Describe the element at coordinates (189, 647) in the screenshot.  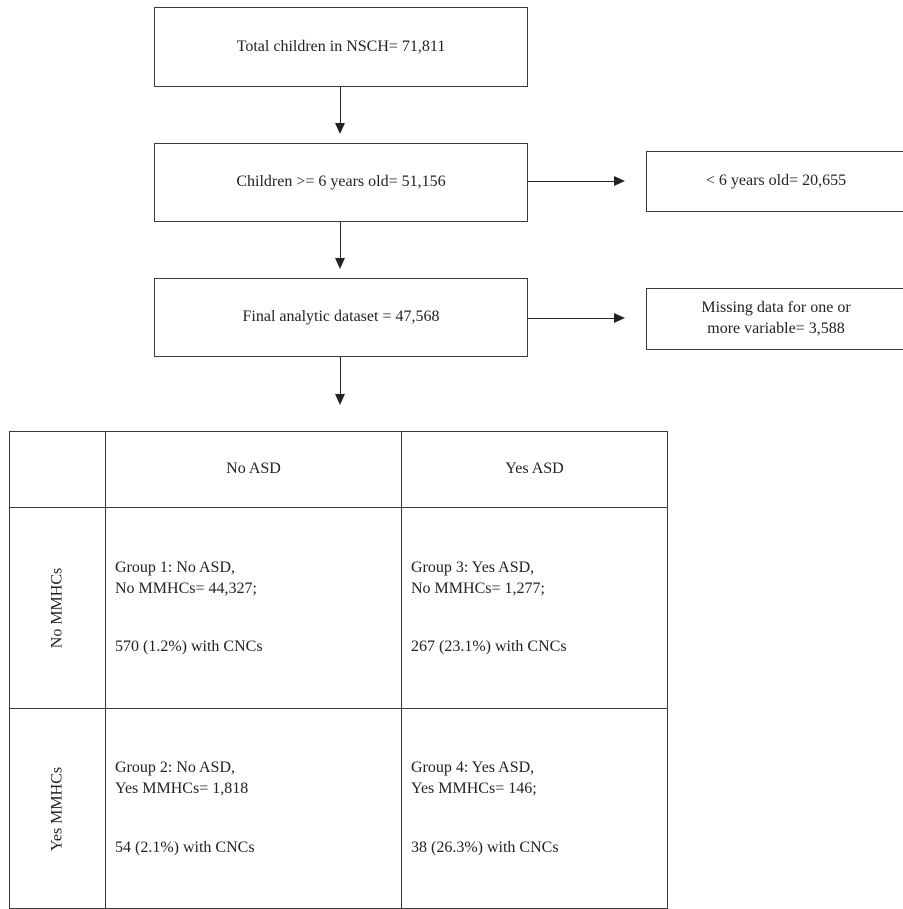
I see `group-1-cnc: 570 (1.2%) with CNCs` at that location.